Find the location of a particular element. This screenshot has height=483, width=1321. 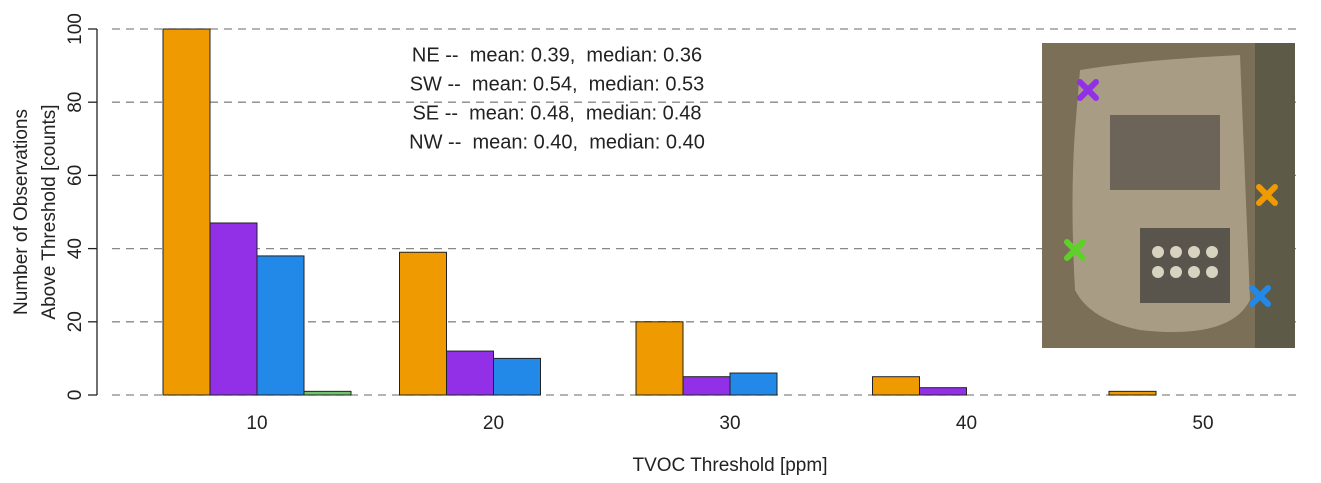

x-tick-label: 10 is located at coordinates (256, 423).